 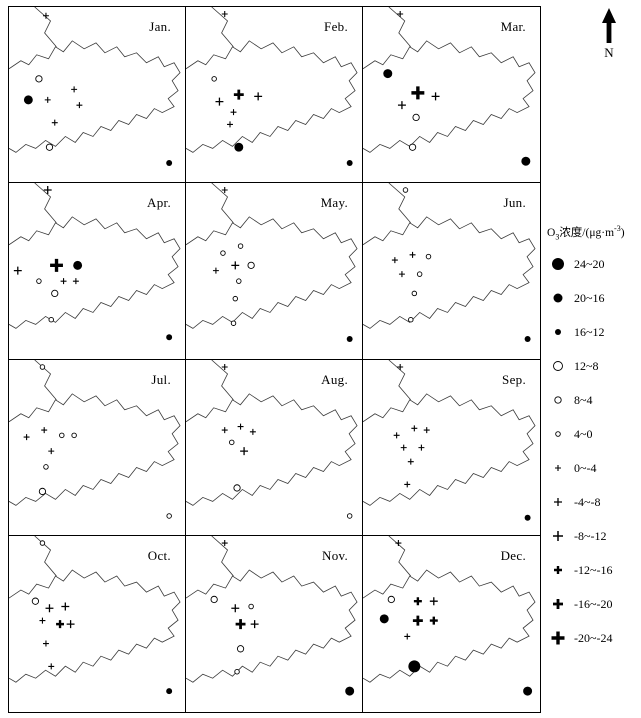 What do you see at coordinates (587, 501) in the screenshot?
I see `legend-label: -4~-8` at bounding box center [587, 501].